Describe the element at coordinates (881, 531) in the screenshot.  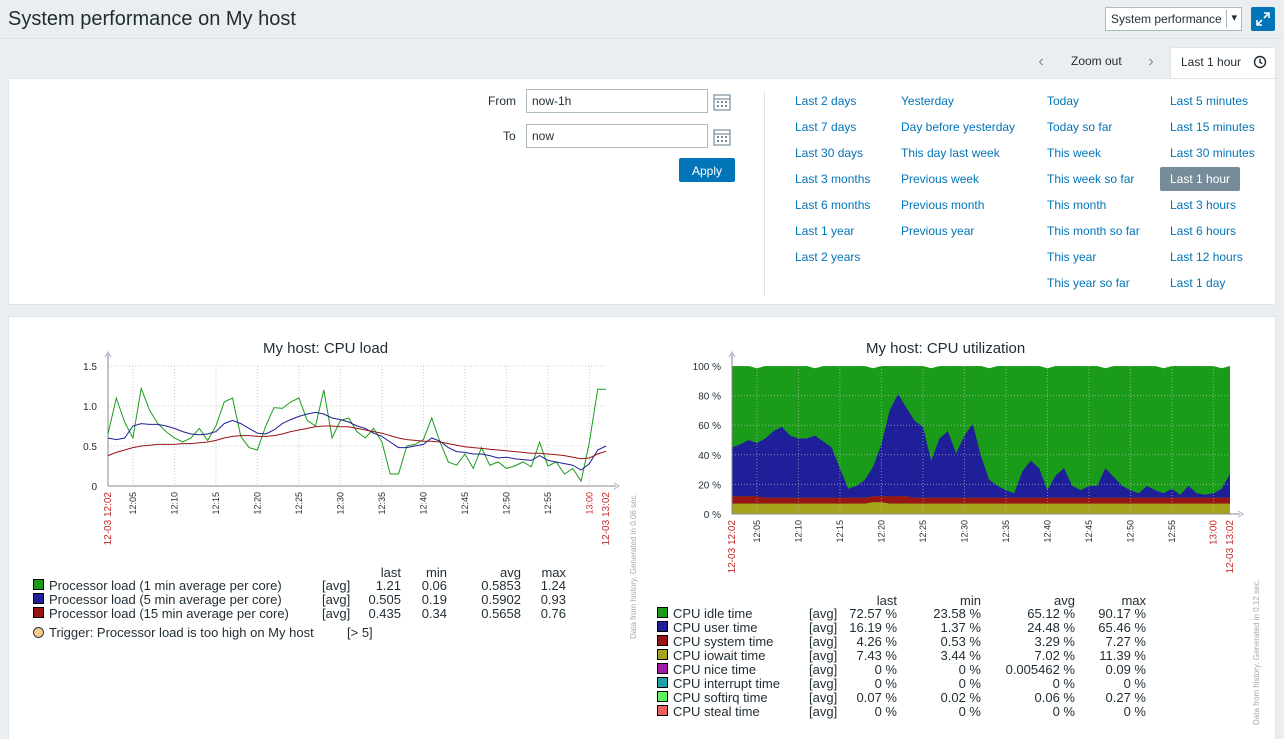
I see `x-tick-label: 12:20` at that location.